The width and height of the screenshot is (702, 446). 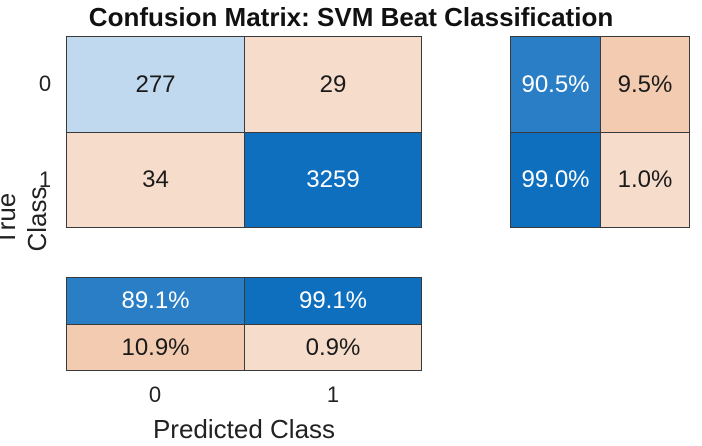 What do you see at coordinates (155, 347) in the screenshot?
I see `column-summary-cell: 10.9%` at bounding box center [155, 347].